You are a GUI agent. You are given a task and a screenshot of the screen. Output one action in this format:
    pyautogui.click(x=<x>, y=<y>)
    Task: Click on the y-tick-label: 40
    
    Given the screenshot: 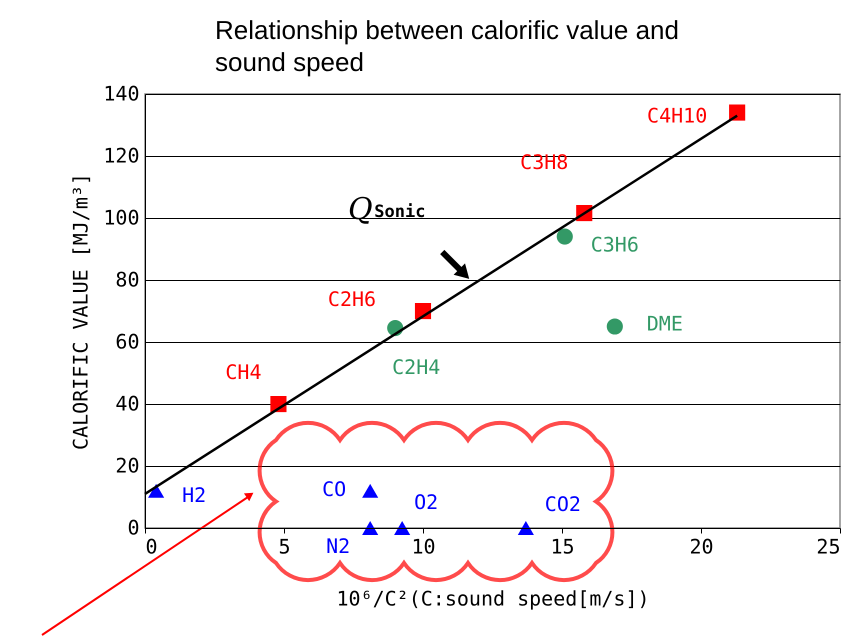 What is the action you would take?
    pyautogui.click(x=127, y=404)
    